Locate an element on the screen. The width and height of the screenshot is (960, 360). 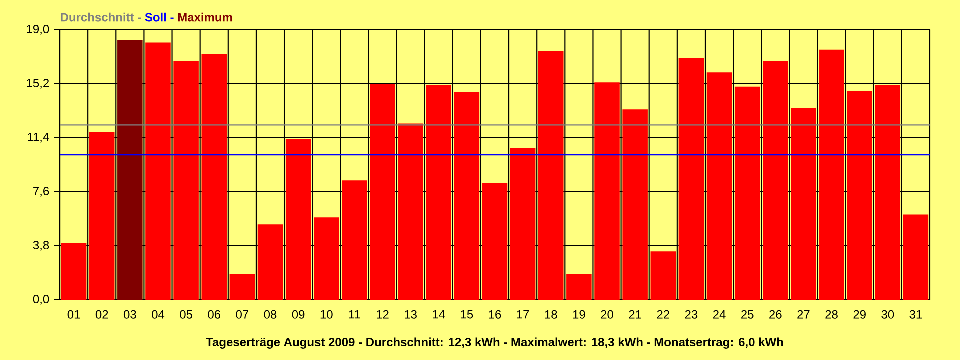
x-tick-label: 20 is located at coordinates (607, 314).